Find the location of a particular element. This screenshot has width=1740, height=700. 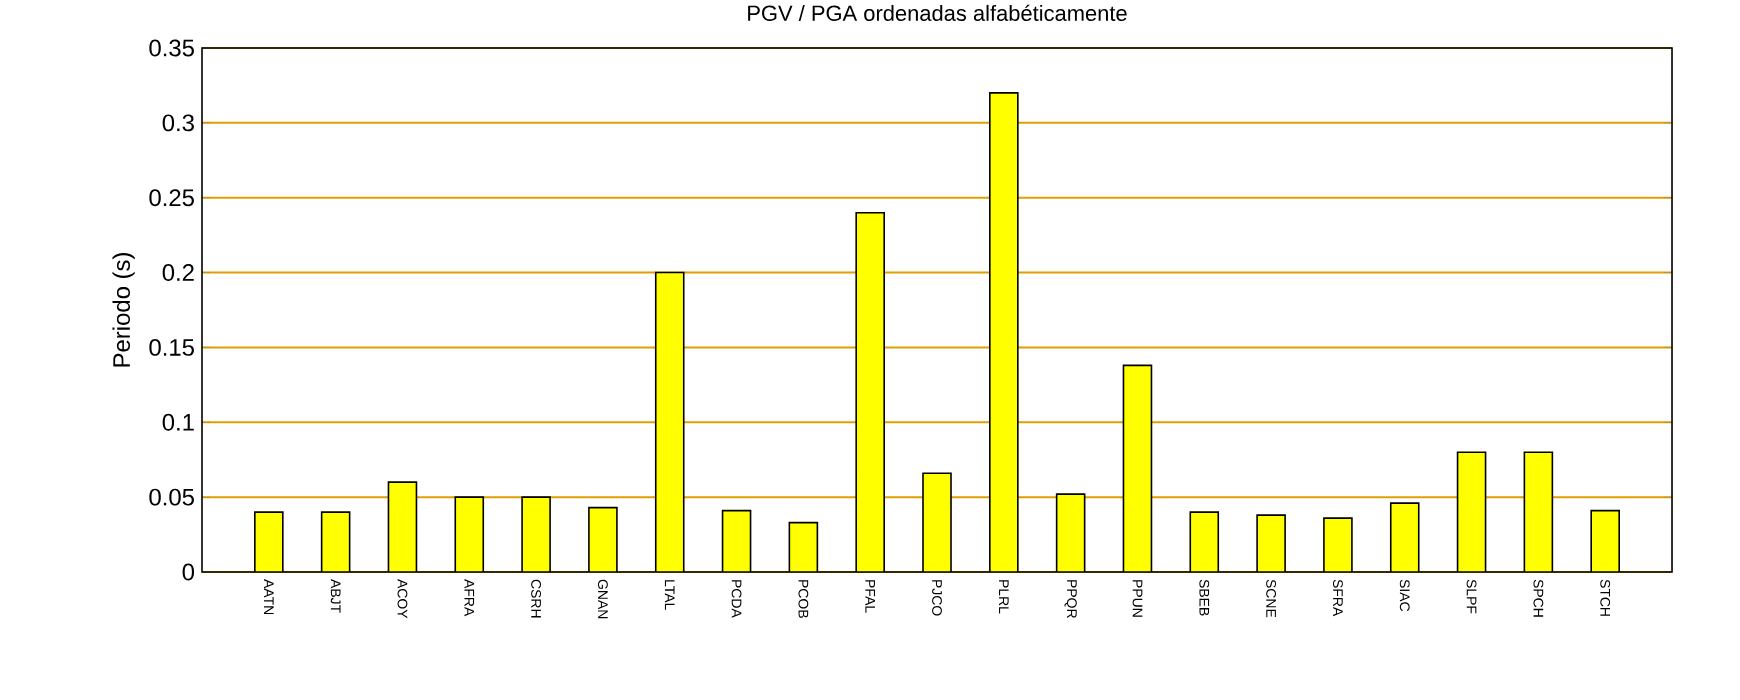

y-tick-label: 0.1 is located at coordinates (178, 422).